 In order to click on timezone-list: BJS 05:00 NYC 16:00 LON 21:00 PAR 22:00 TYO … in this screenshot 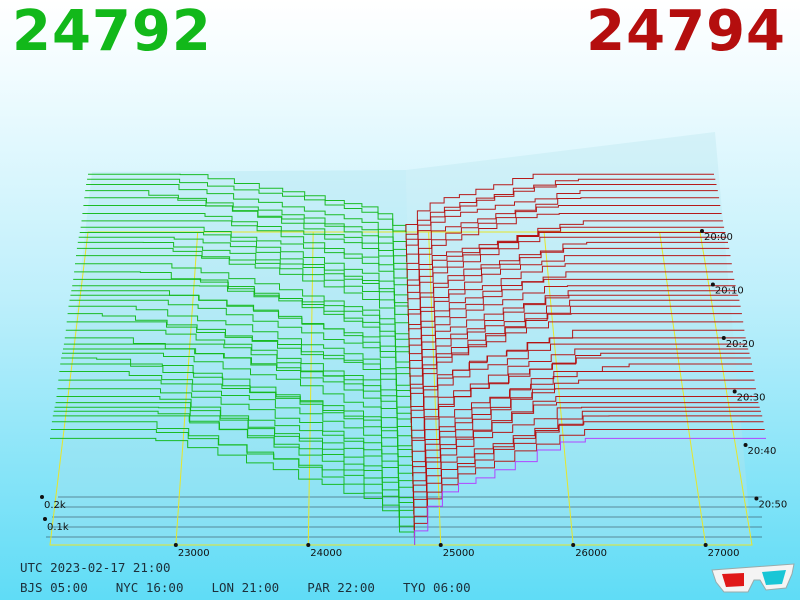, I will do `click(259, 587)`.